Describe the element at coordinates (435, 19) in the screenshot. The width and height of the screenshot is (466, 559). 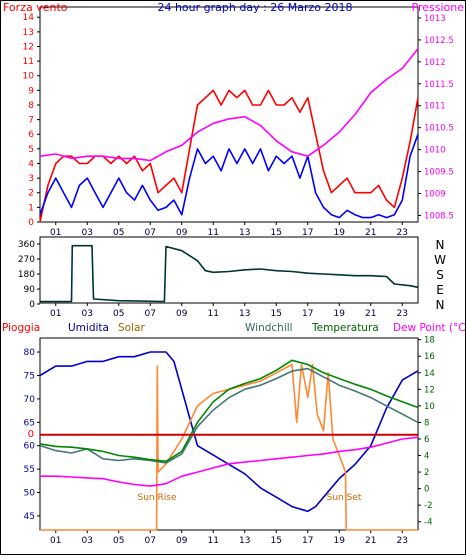
I see `p1-right-tick-label: 1013` at that location.